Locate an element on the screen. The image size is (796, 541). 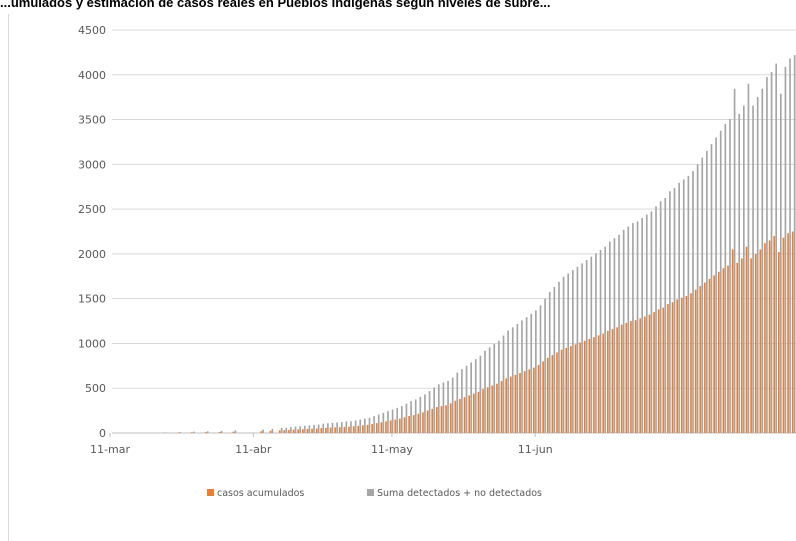
y-tick-label: 2000 is located at coordinates (92, 254).